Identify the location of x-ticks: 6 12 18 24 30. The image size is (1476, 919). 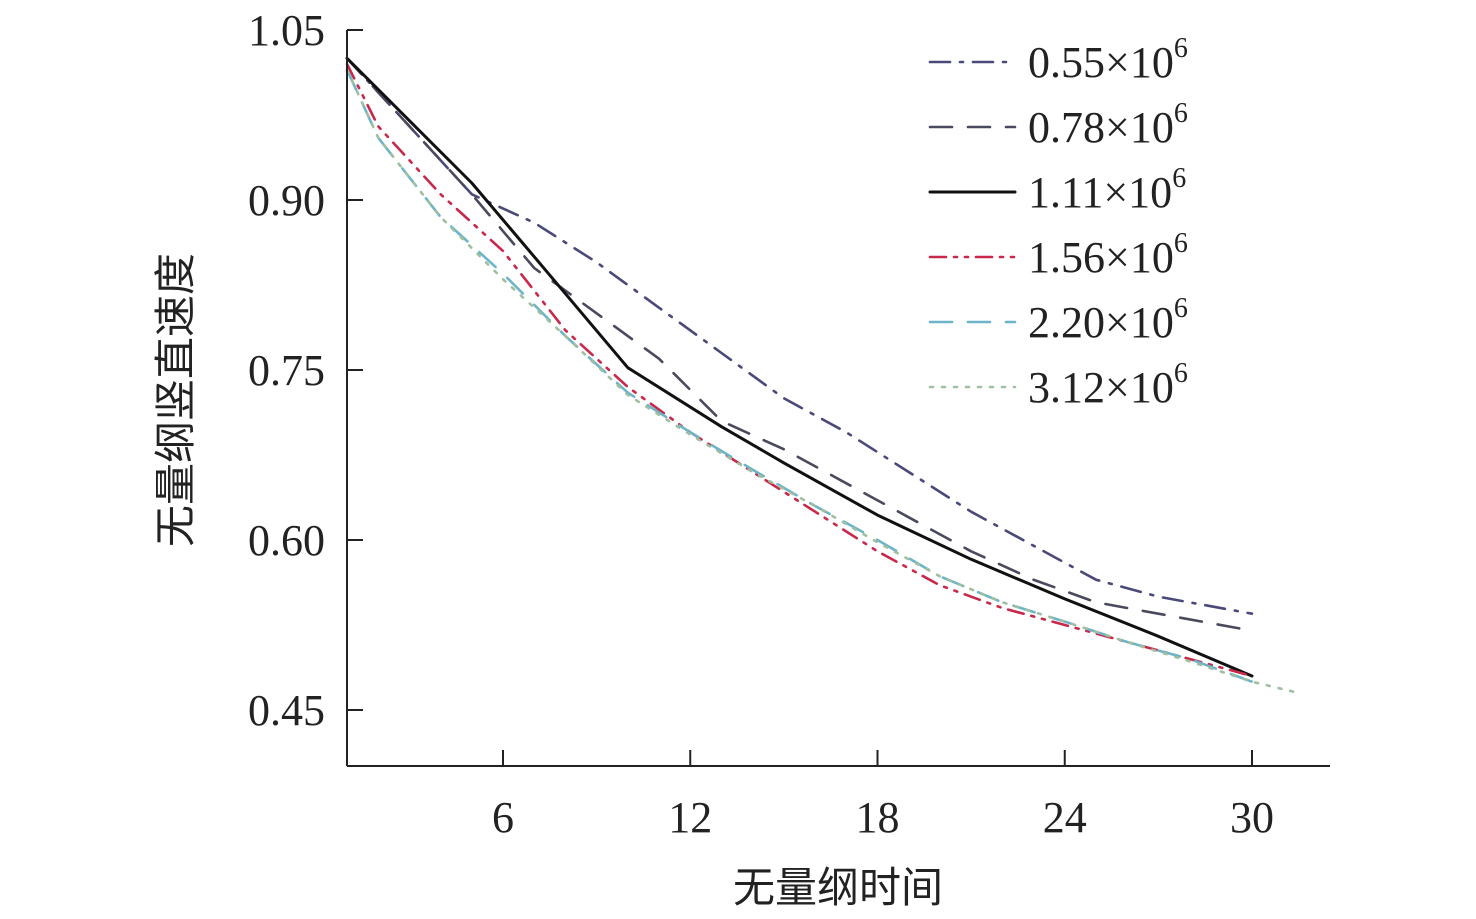
(883, 796).